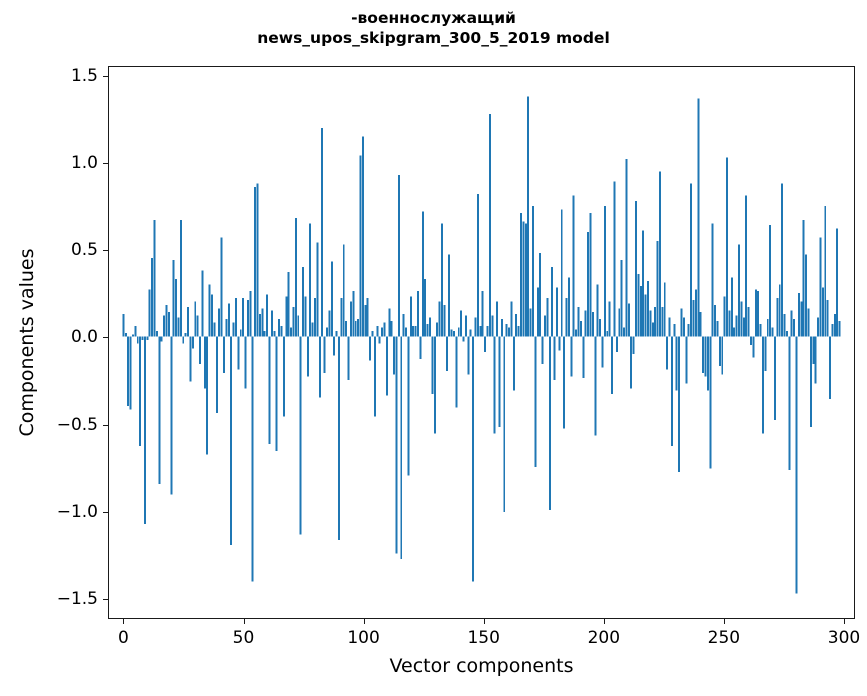  I want to click on chart-title-line-2: news_upos_skipgram_300_5_2019 model, so click(433, 38).